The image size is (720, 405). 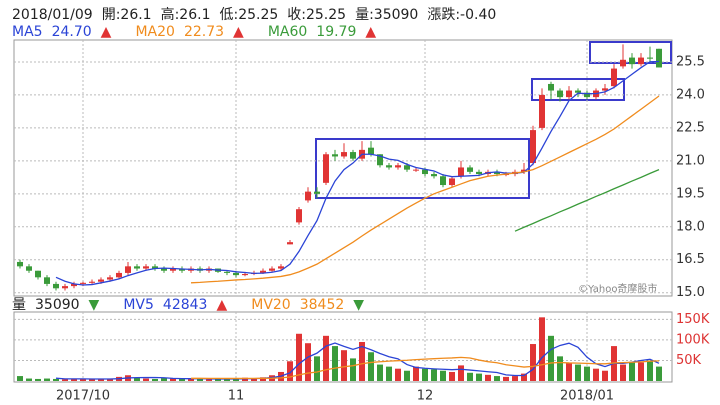 I want to click on x-tick-label: 2017/10, so click(x=83, y=396).